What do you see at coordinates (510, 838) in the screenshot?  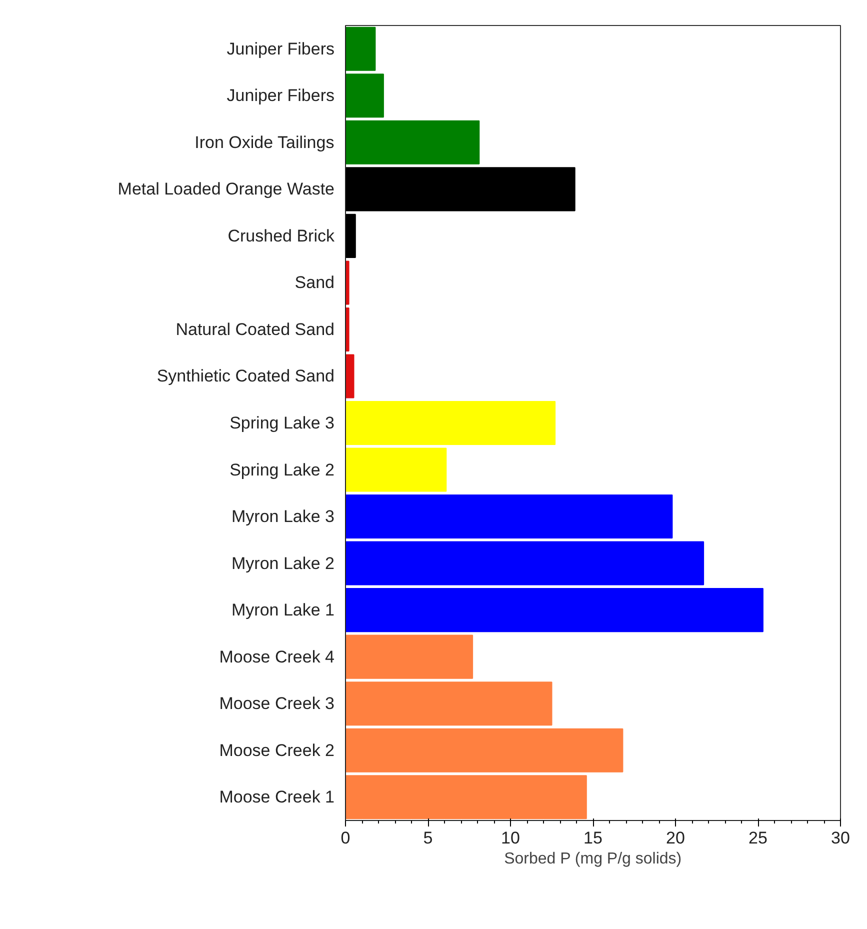 I see `x-tick-label: 10` at bounding box center [510, 838].